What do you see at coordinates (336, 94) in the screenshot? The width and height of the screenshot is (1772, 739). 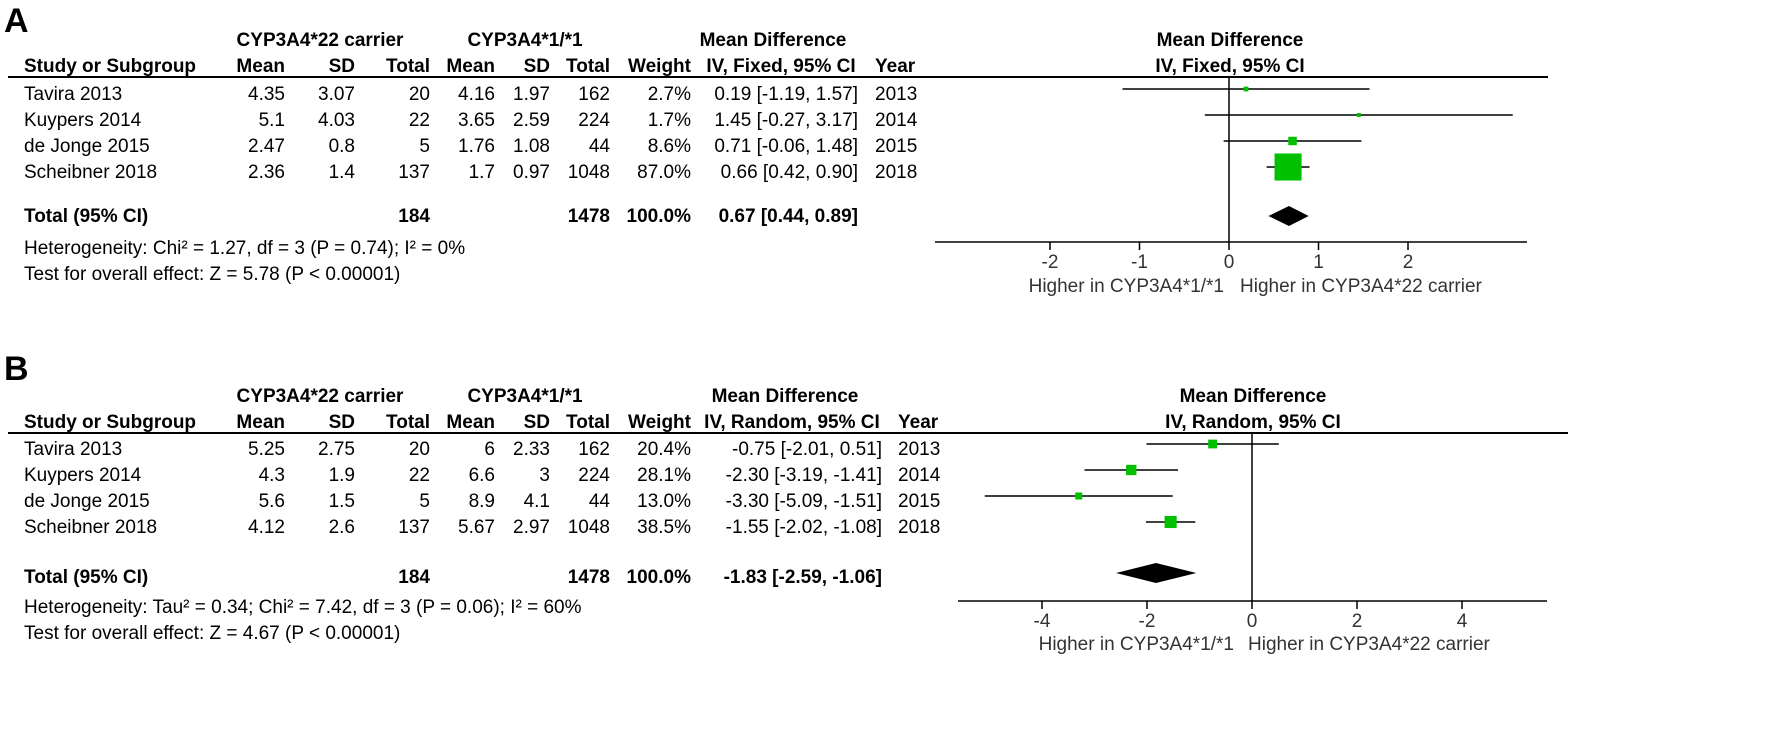 I see `cell-sd1: 3.07` at bounding box center [336, 94].